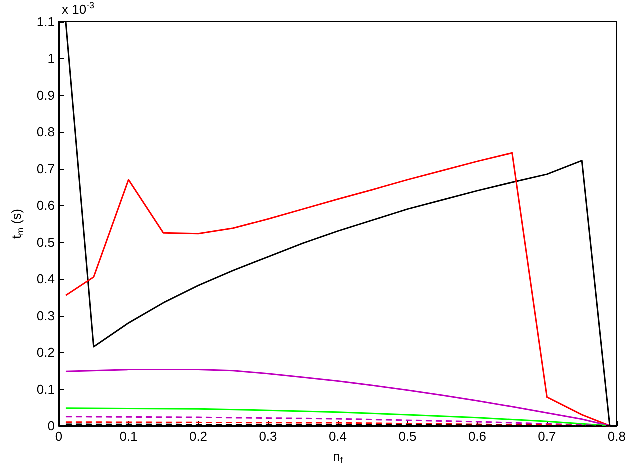 This screenshot has height=470, width=629. Describe the element at coordinates (617, 436) in the screenshot. I see `x-tick-label: 0.8` at that location.